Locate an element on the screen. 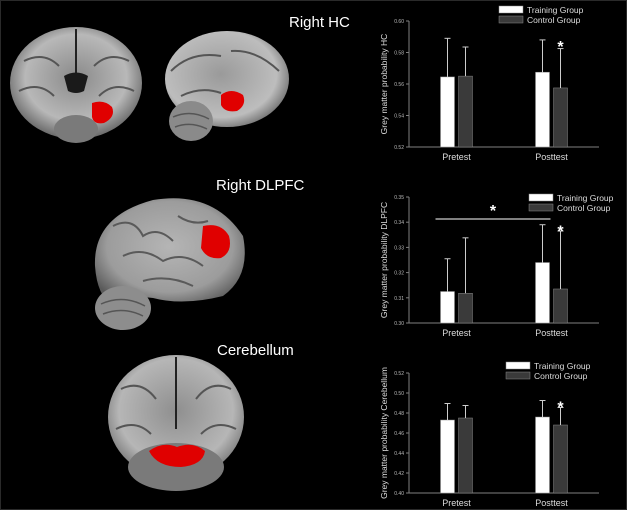 This screenshot has height=510, width=627. y-axis-label: Grey matter probability Cerebellum is located at coordinates (384, 433).